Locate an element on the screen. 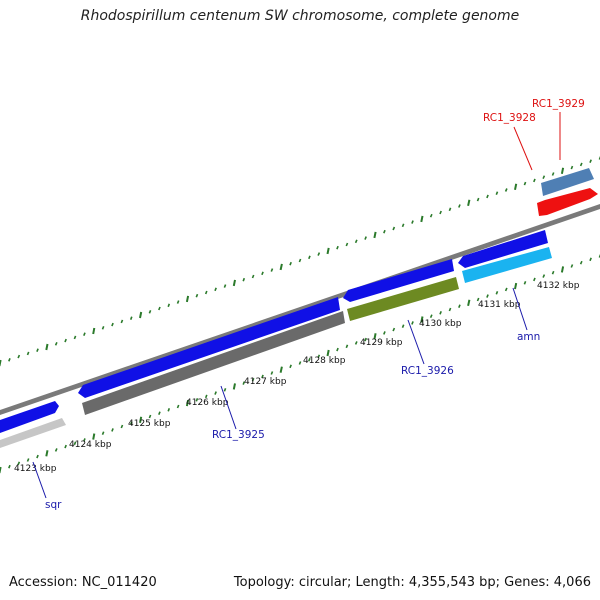 The width and height of the screenshot is (600, 600). gene-feature-sqr-reverse is located at coordinates (33, 433).